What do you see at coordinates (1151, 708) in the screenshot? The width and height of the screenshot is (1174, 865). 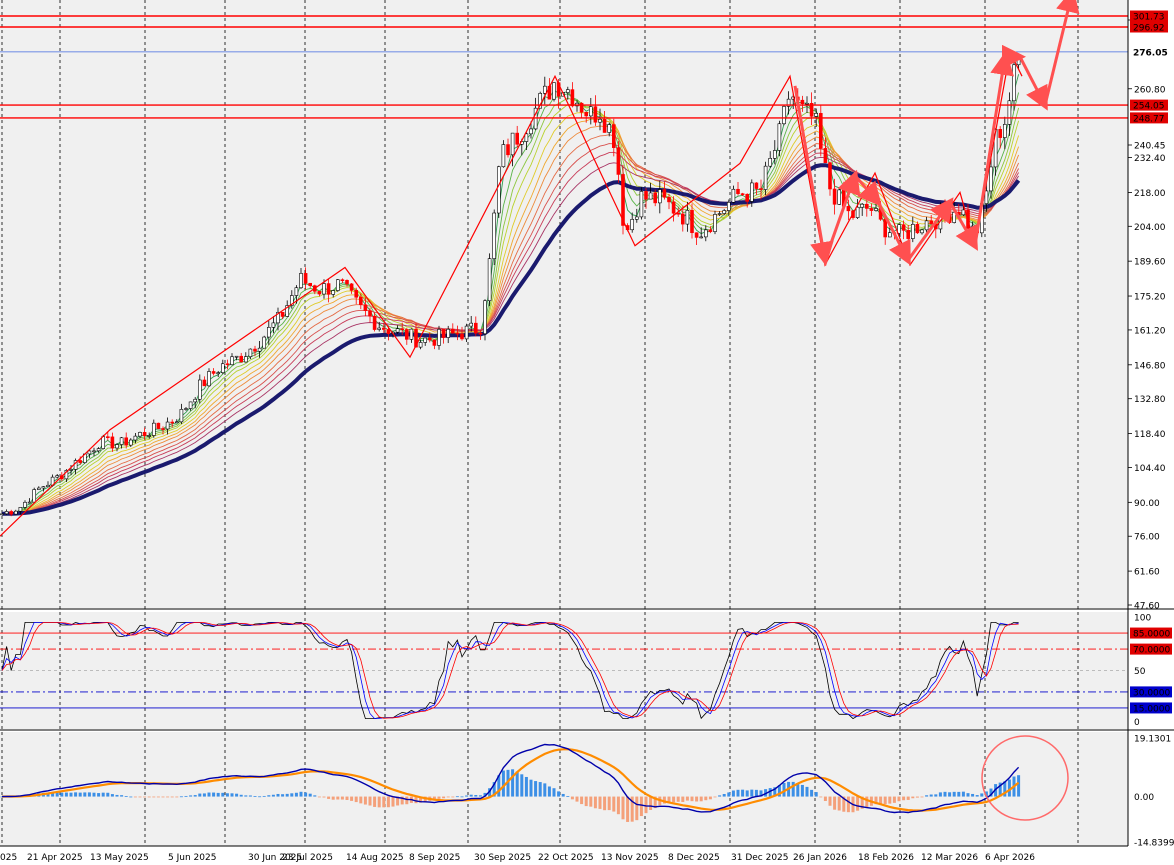 I see `stochastic-level-tag: 15.0000` at bounding box center [1151, 708].